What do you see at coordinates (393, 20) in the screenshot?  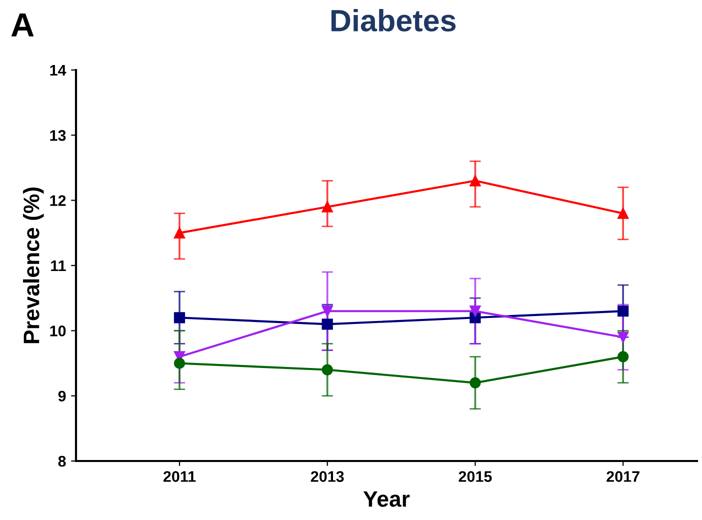 I see `chart-title: Diabetes` at bounding box center [393, 20].